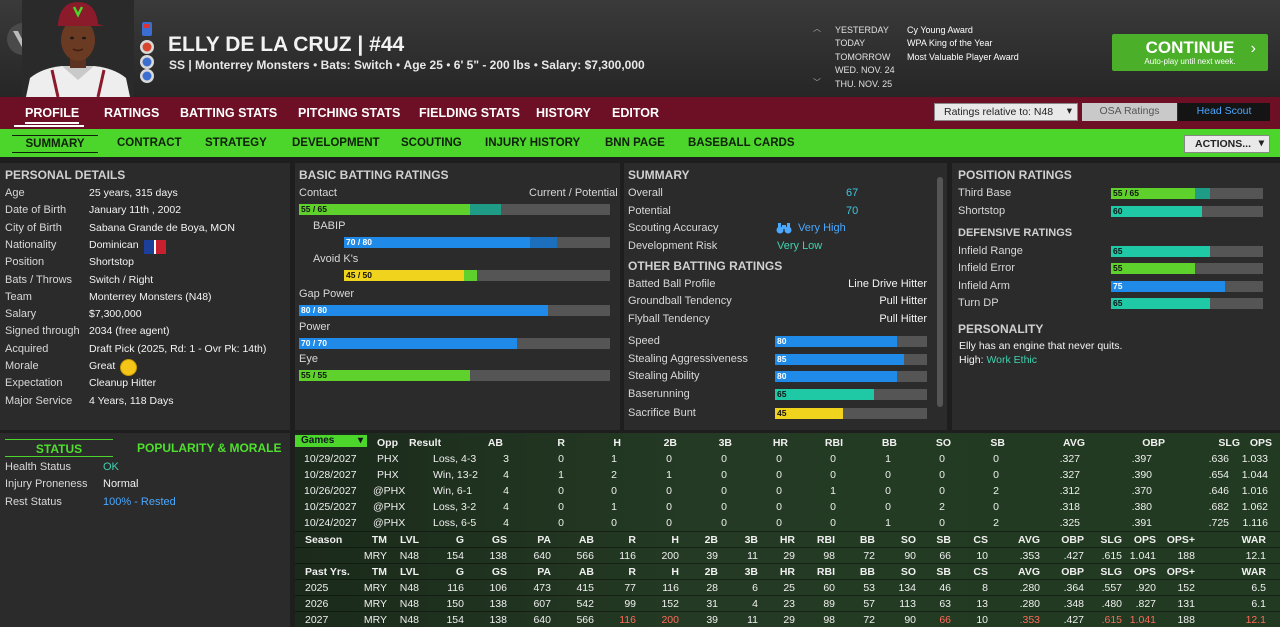  I want to click on scrollbar-thumb, so click(940, 292).